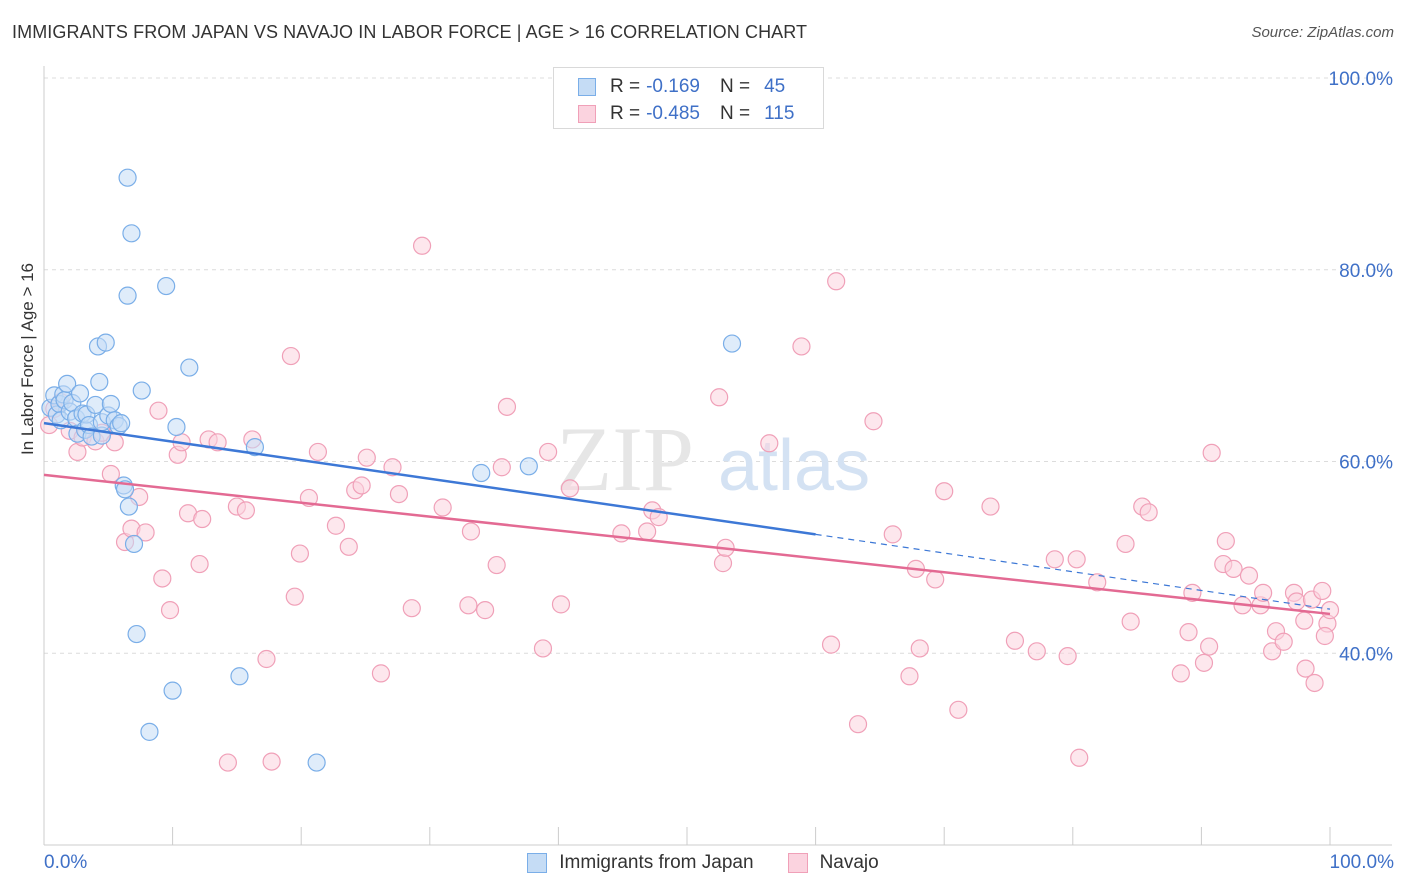 The width and height of the screenshot is (1406, 892). Describe the element at coordinates (673, 86) in the screenshot. I see `legend-r-value: -0.169` at that location.